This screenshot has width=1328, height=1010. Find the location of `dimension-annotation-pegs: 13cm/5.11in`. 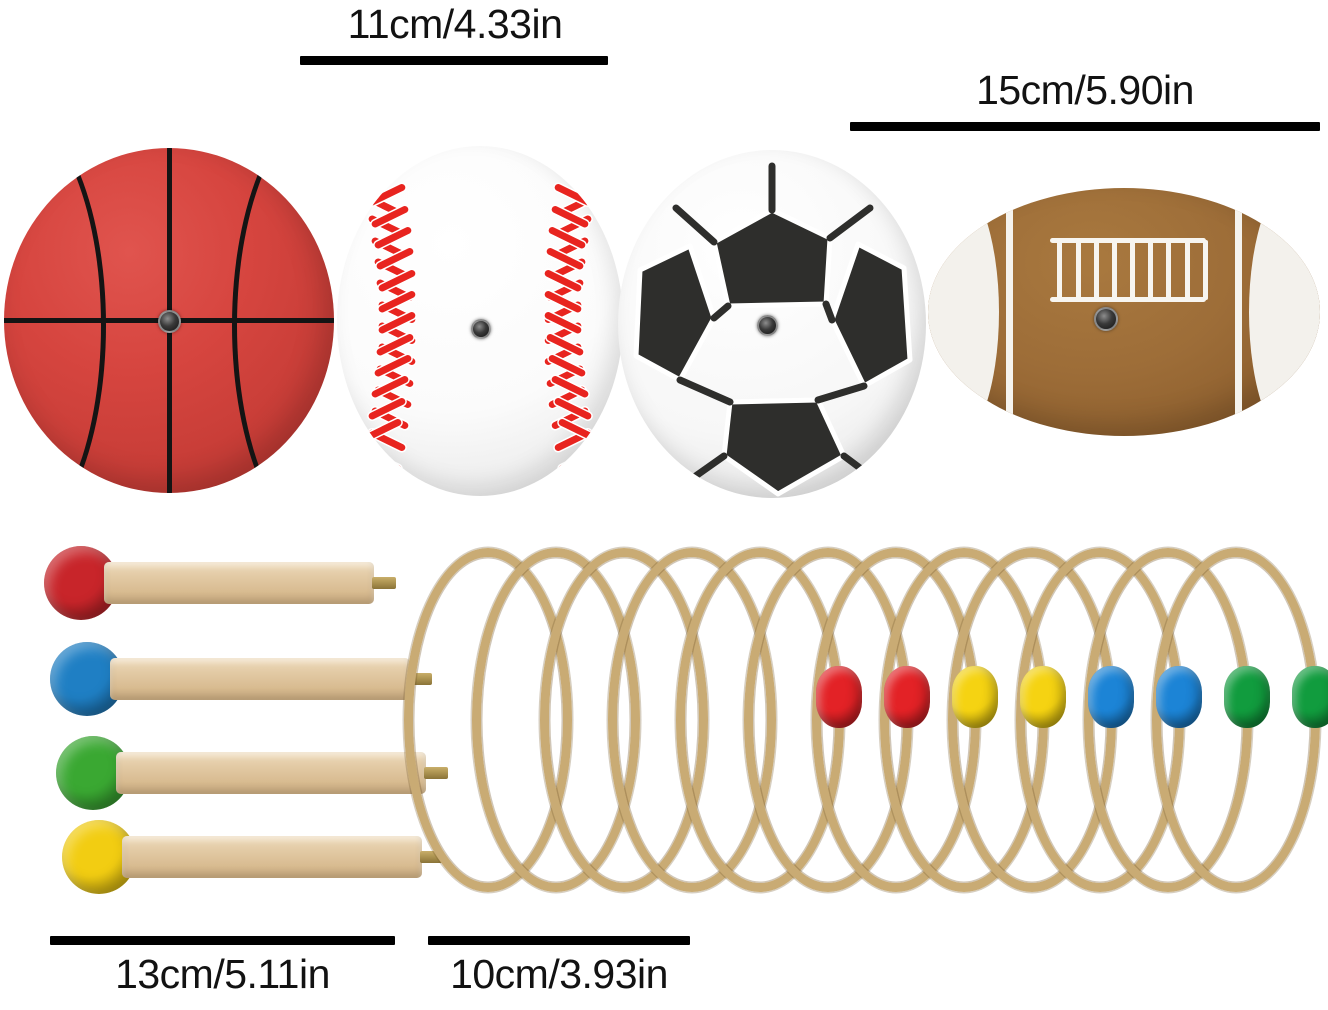

dimension-annotation-pegs: 13cm/5.11in is located at coordinates (222, 965).